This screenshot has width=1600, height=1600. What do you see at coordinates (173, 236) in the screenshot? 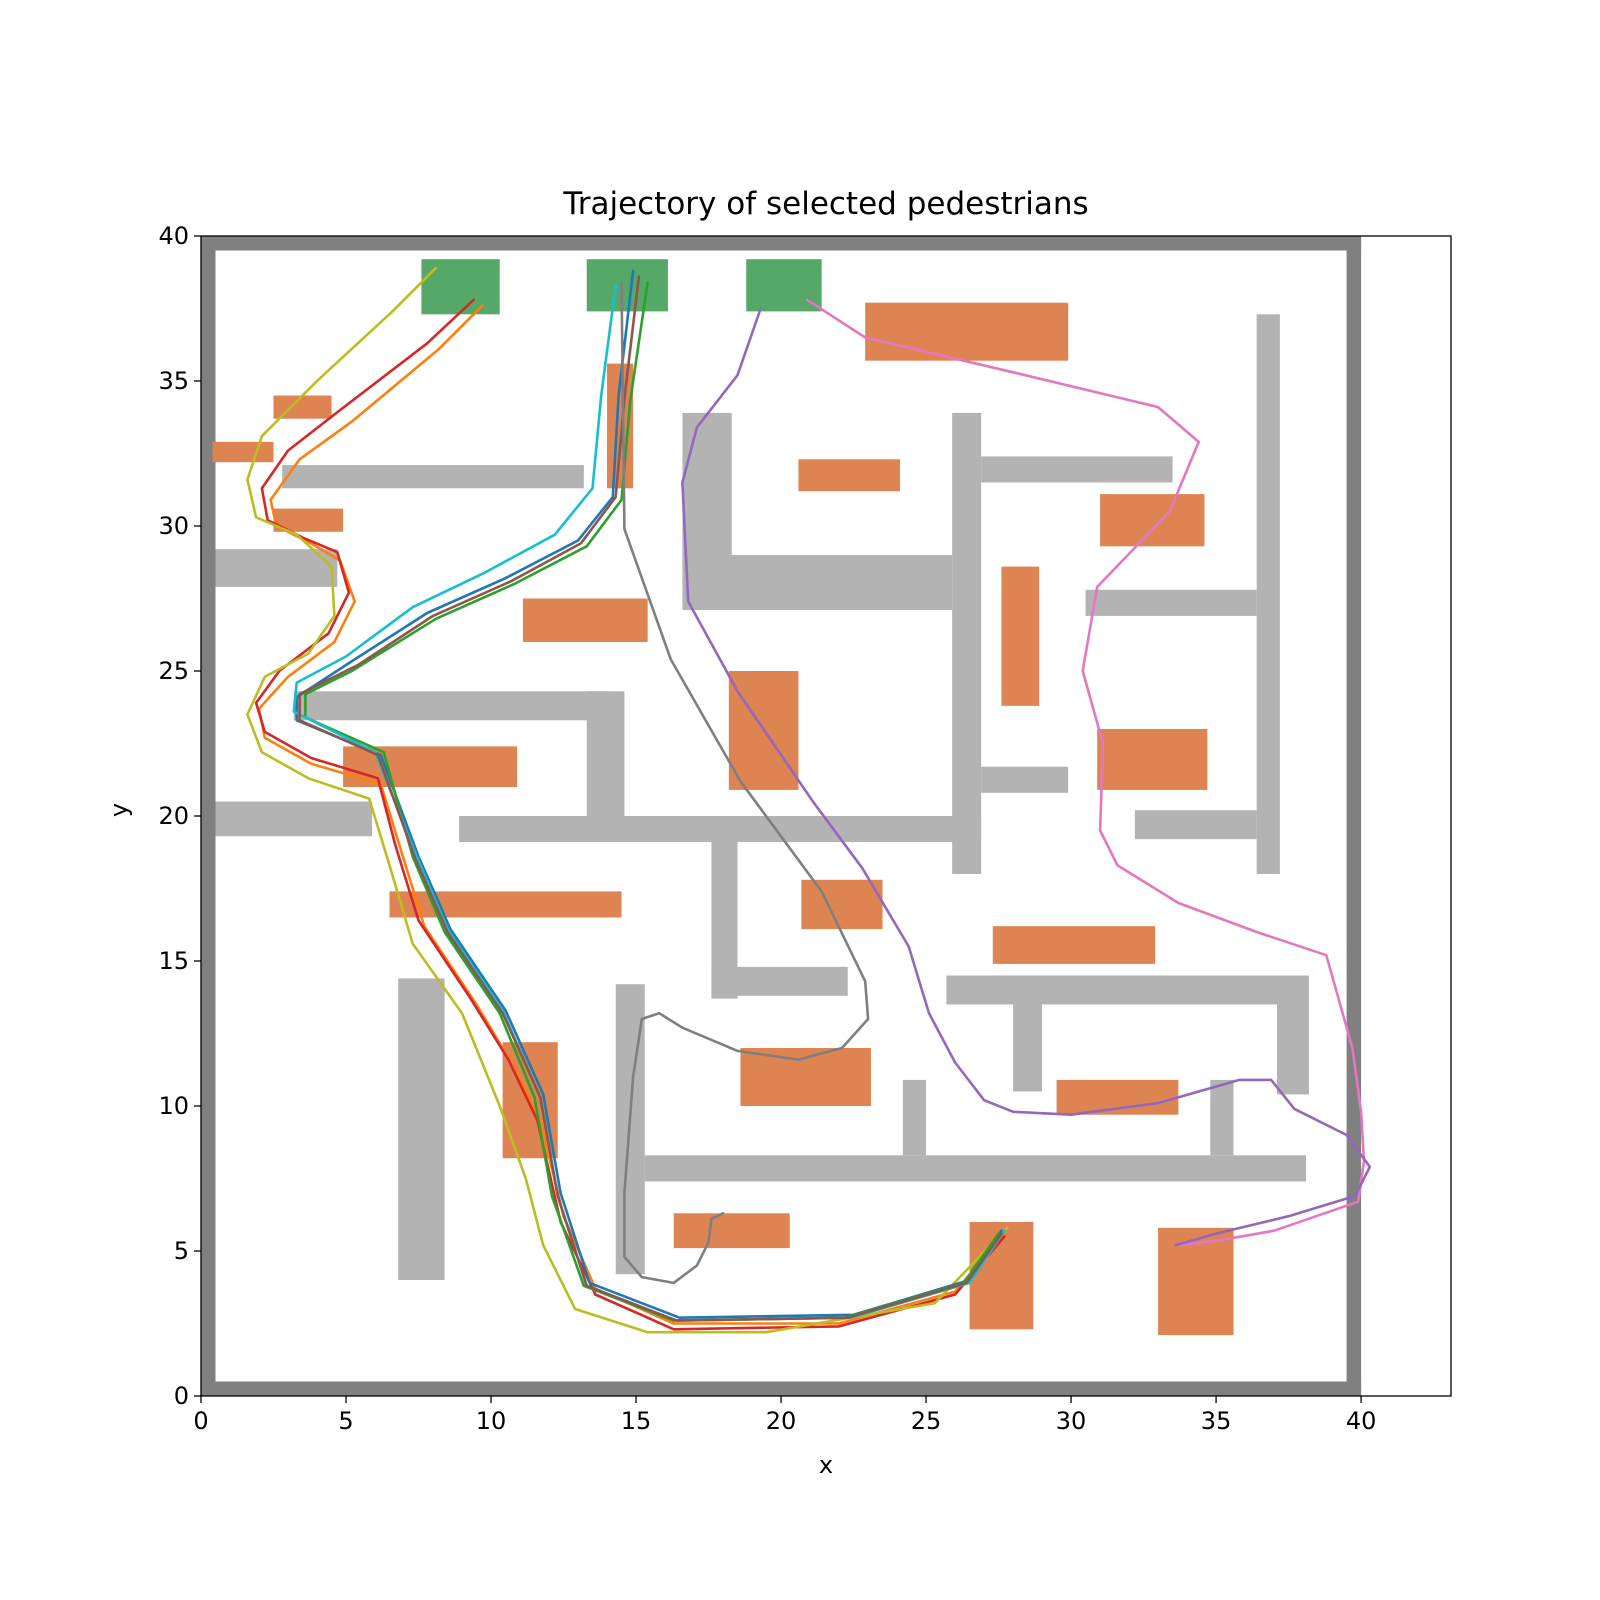
I see `y-tick-label: 40` at bounding box center [173, 236].